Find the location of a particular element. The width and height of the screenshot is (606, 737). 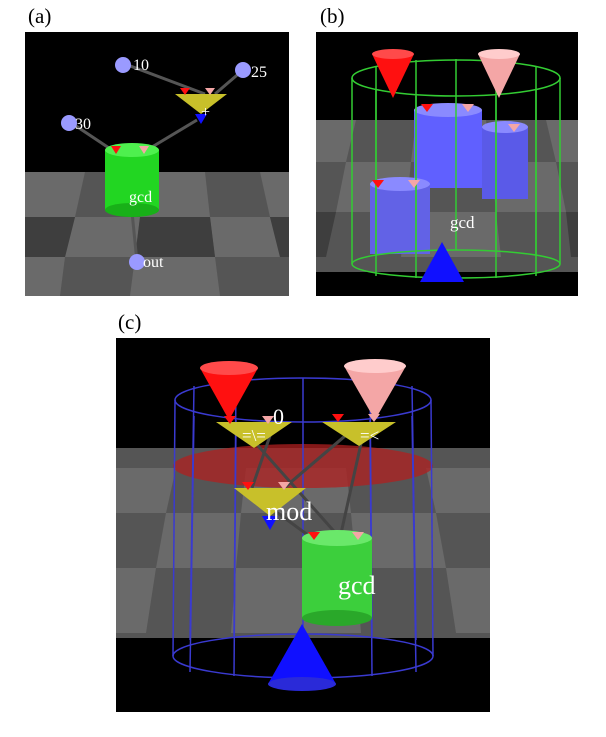

label-mod: mod is located at coordinates (289, 511).